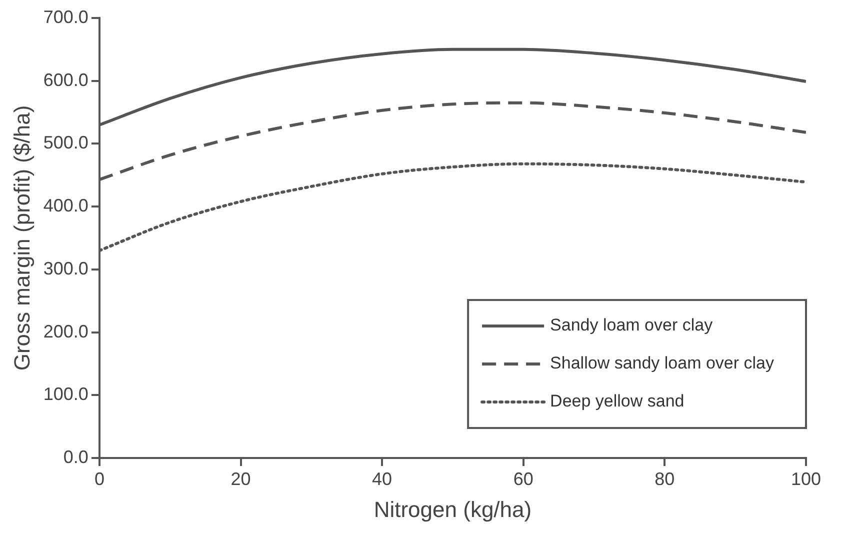  What do you see at coordinates (21, 238) in the screenshot?
I see `y-axis-title: Gross margin (profit) ($/ha)` at bounding box center [21, 238].